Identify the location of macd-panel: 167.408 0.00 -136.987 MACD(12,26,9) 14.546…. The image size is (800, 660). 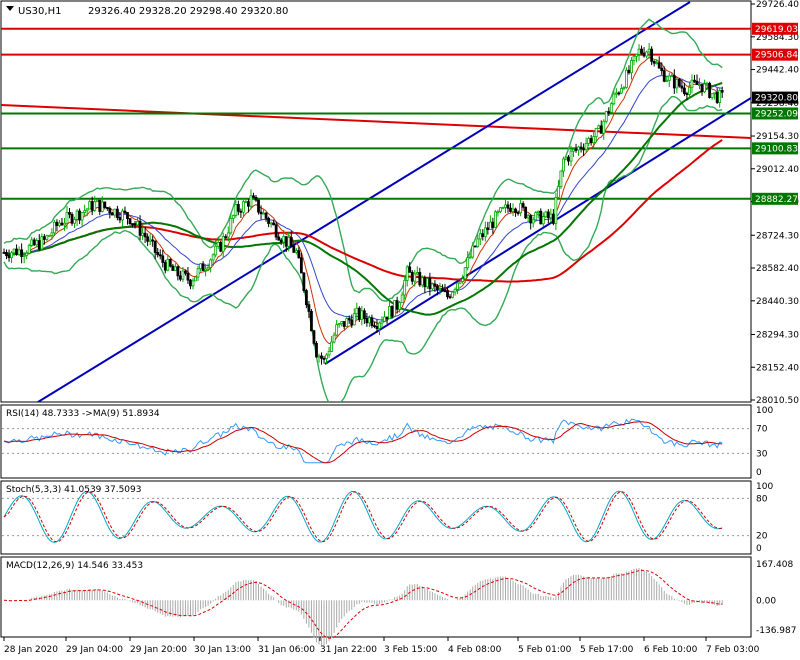
(398, 601).